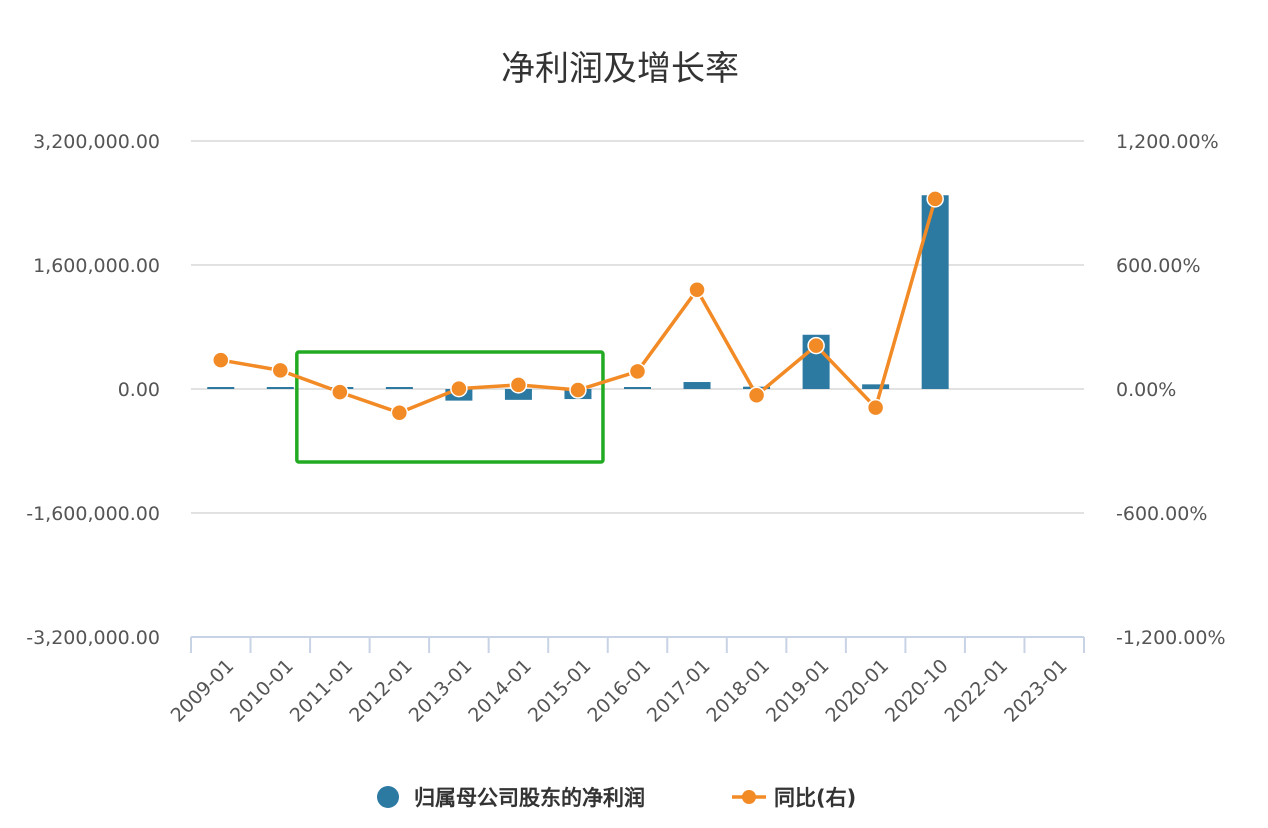 Image resolution: width=1268 pixels, height=828 pixels. I want to click on annotation-layer, so click(450, 407).